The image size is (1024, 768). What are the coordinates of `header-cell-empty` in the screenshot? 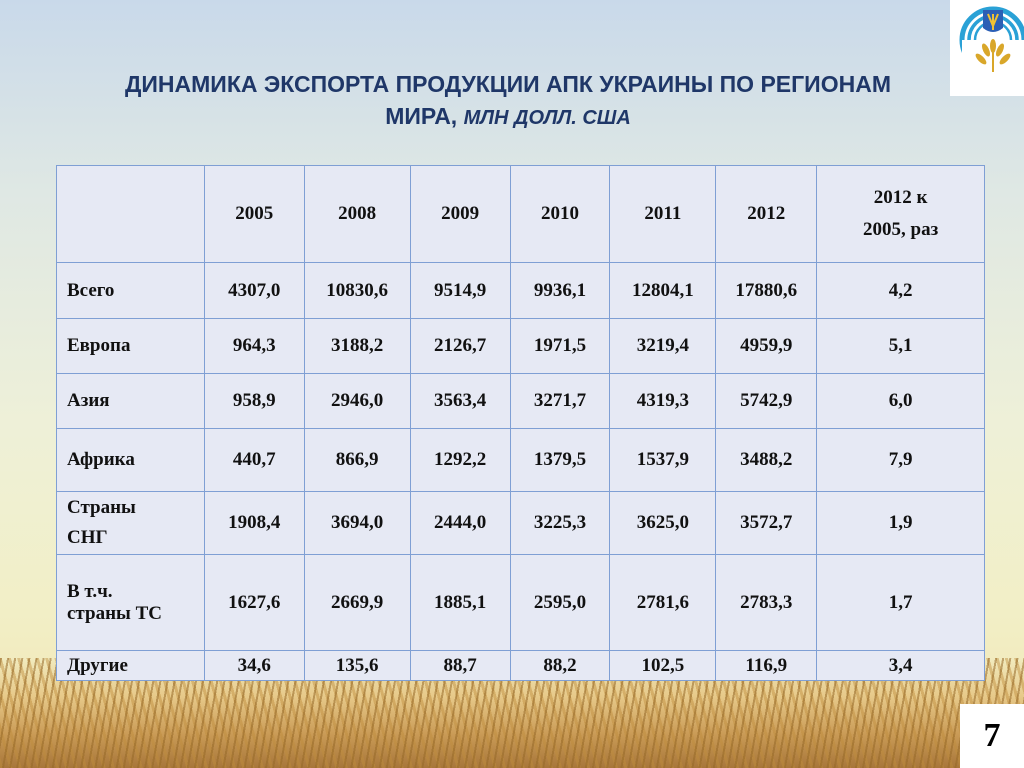 It's located at (130, 214).